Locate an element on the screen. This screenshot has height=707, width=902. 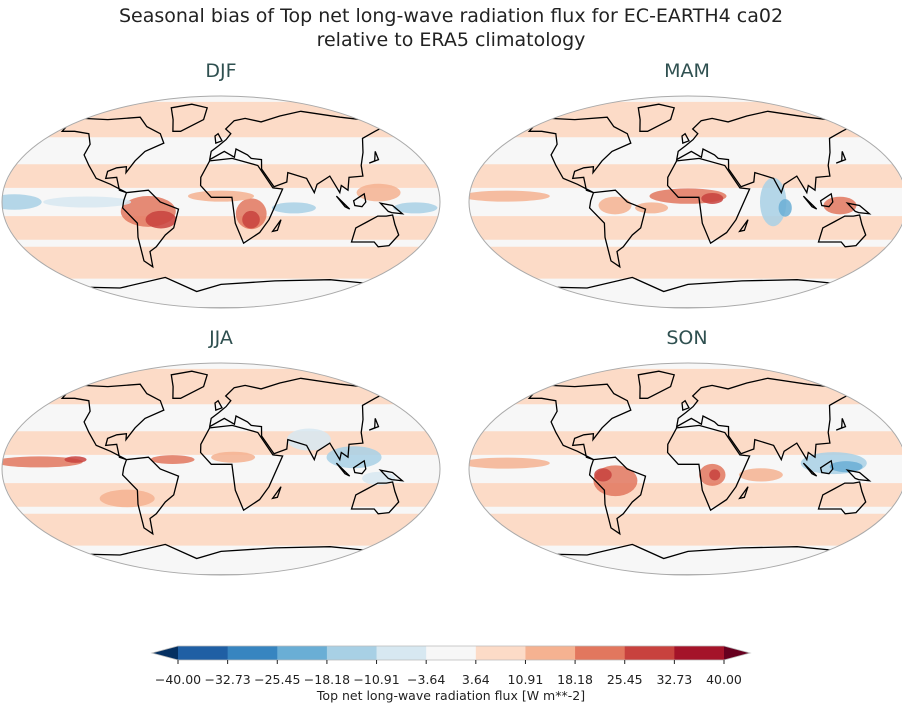
map-boundary-jja is located at coordinates (221, 469).